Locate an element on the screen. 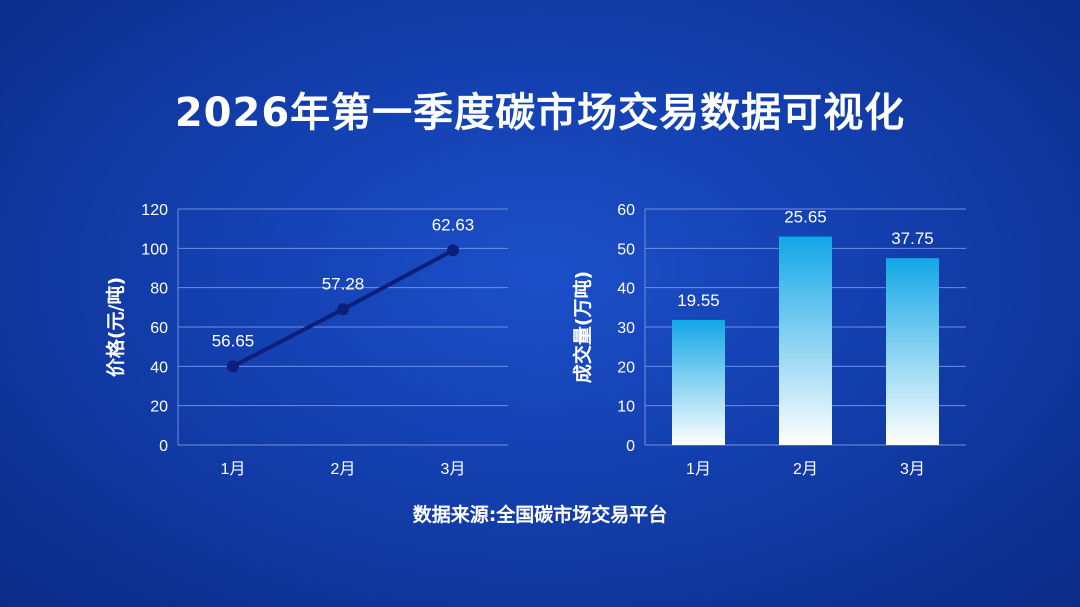 This screenshot has width=1080, height=607. data-source-note: 数据来源:全国碳市场交易平台 is located at coordinates (540, 515).